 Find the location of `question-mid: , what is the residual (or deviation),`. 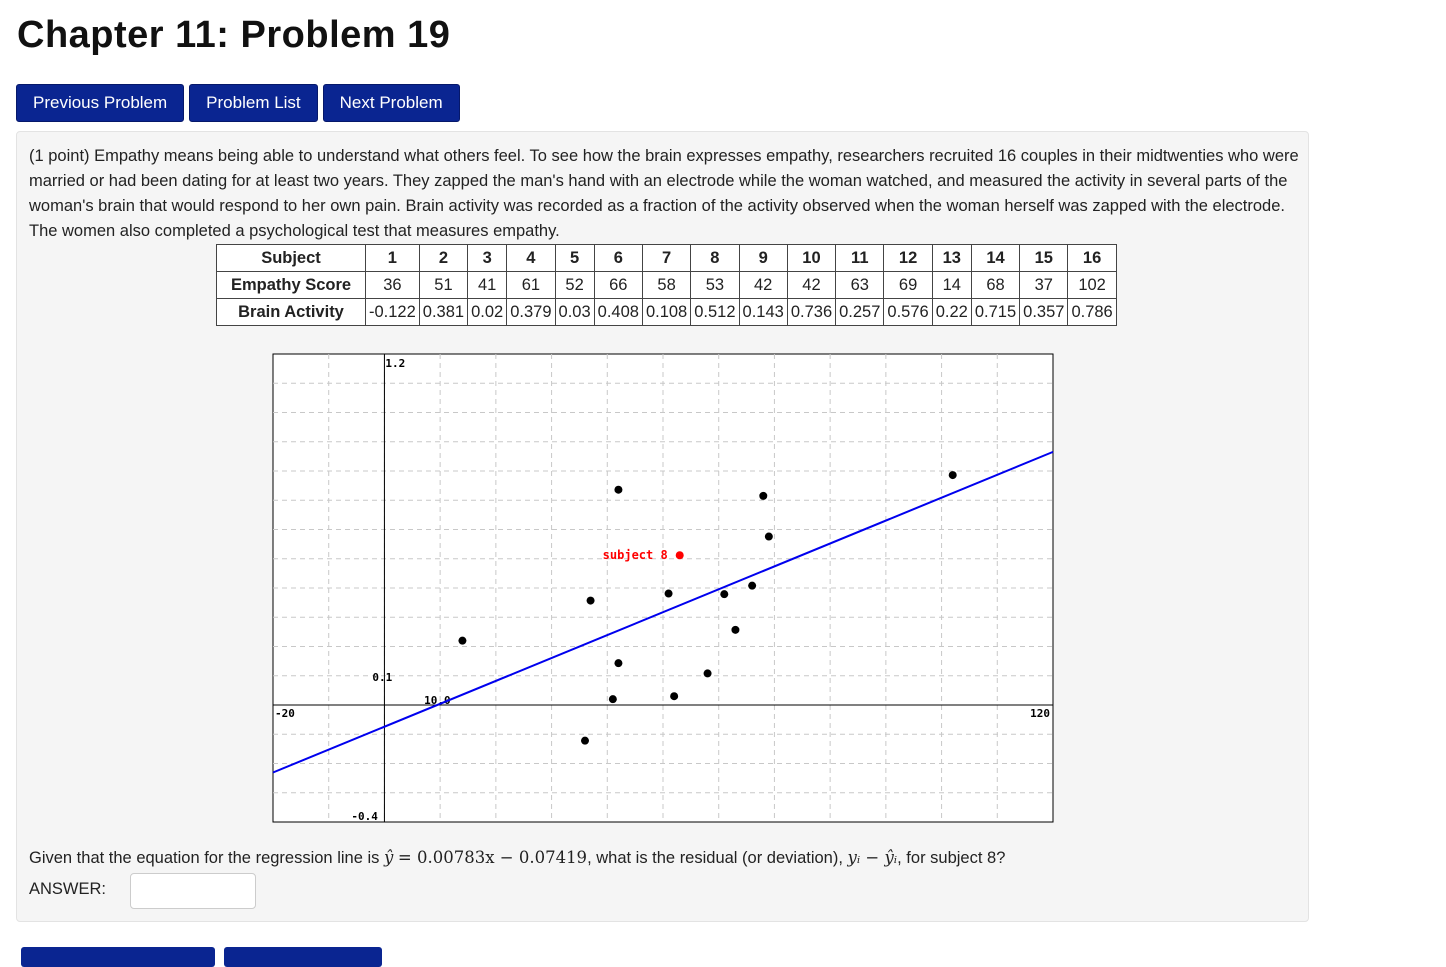

question-mid: , what is the residual (or deviation), is located at coordinates (715, 858).